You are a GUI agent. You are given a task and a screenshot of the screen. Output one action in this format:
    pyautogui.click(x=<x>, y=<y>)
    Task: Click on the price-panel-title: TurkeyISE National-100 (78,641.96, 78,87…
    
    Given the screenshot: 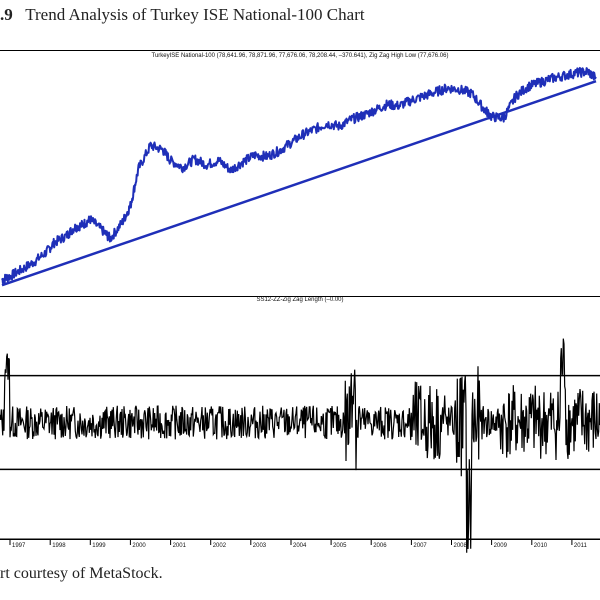 What is the action you would take?
    pyautogui.click(x=300, y=56)
    